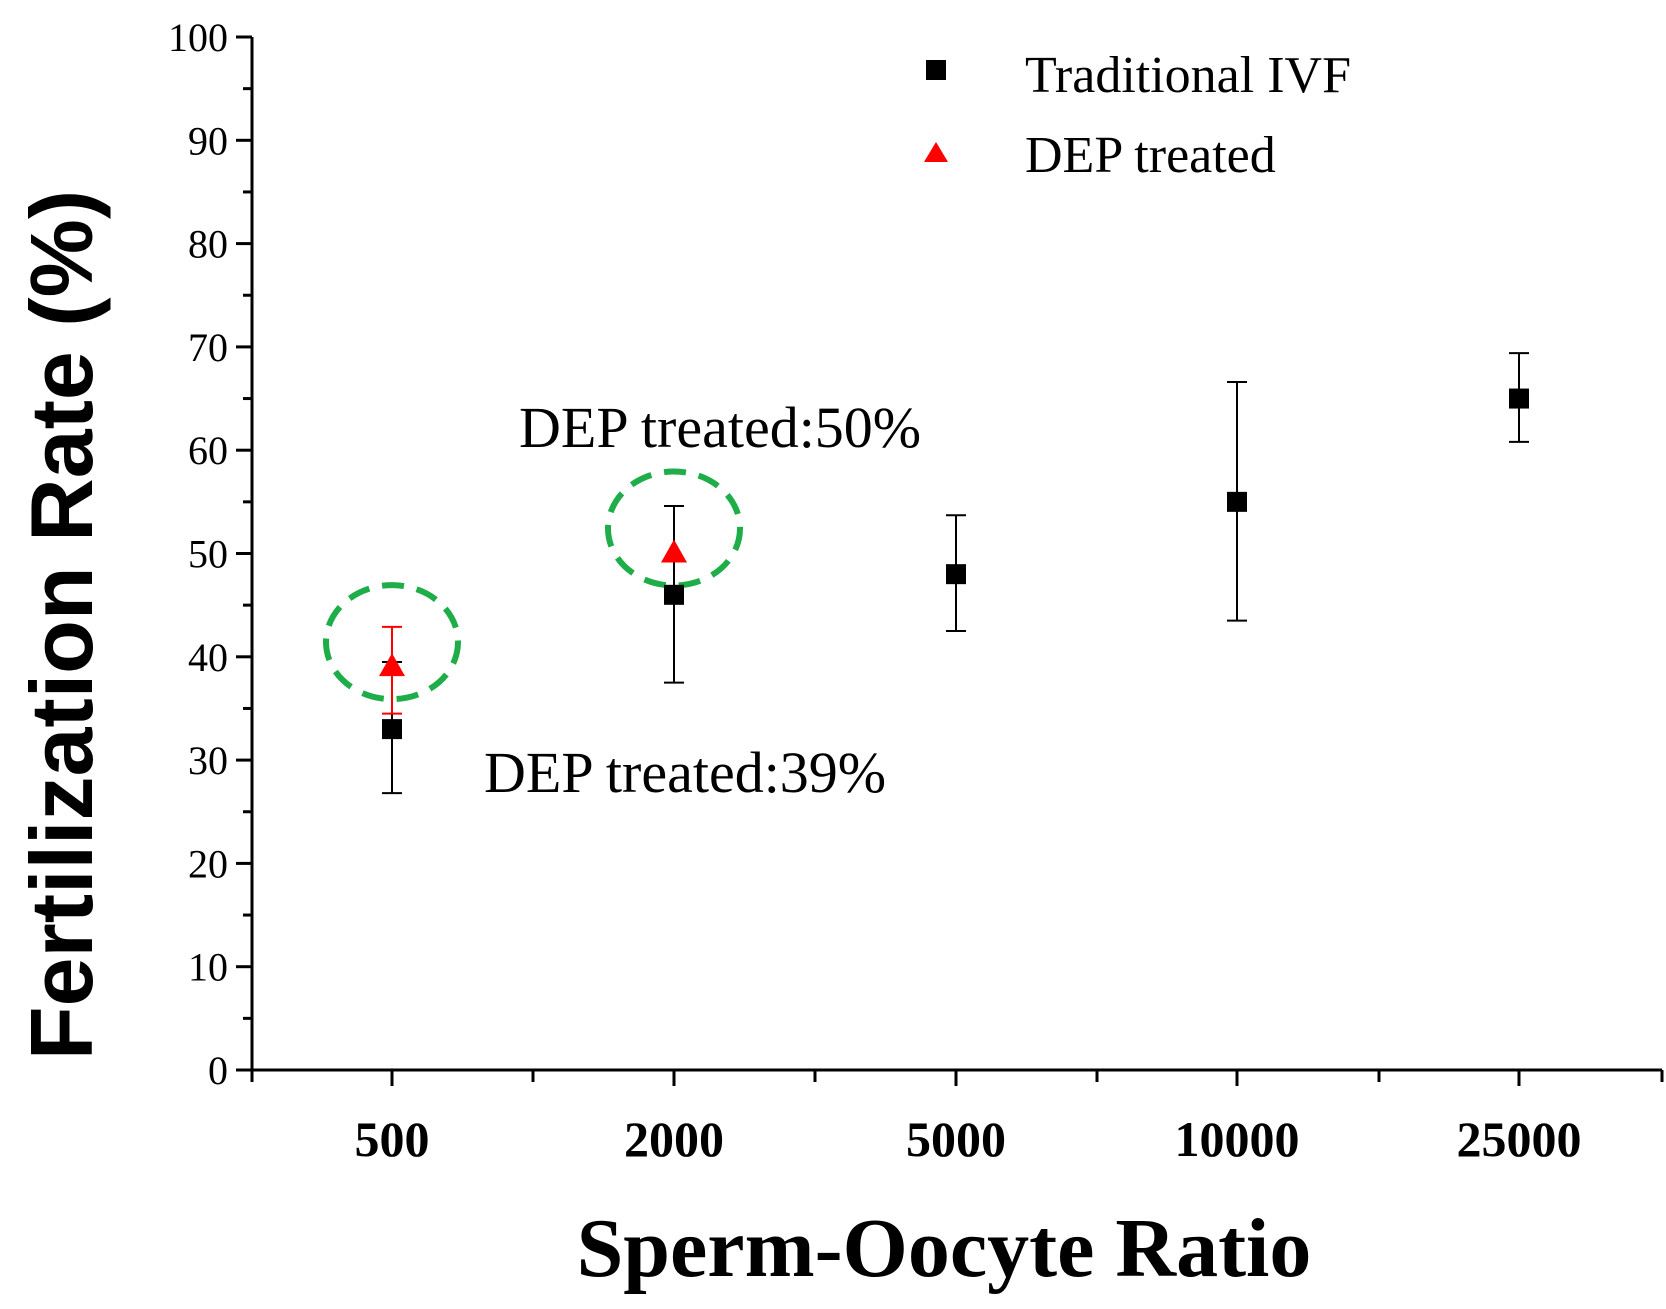 The height and width of the screenshot is (1309, 1666). What do you see at coordinates (198, 37) in the screenshot?
I see `y-tick-label: 100` at bounding box center [198, 37].